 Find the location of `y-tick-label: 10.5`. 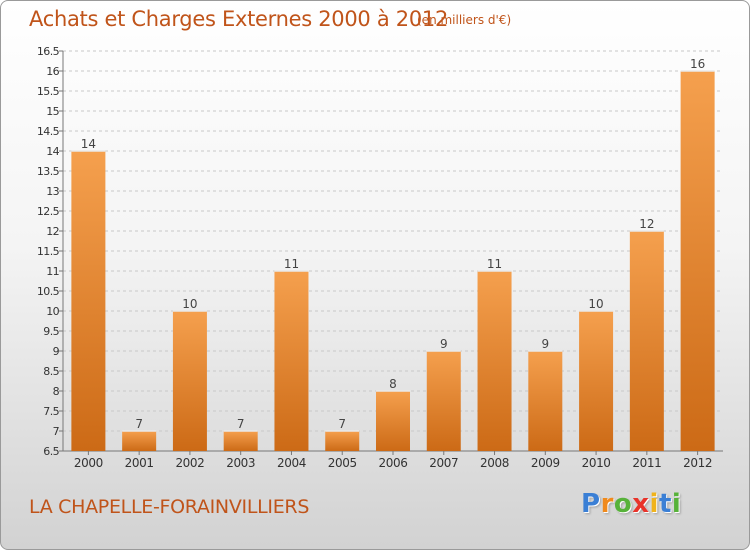

y-tick-label: 10.5 is located at coordinates (48, 291).